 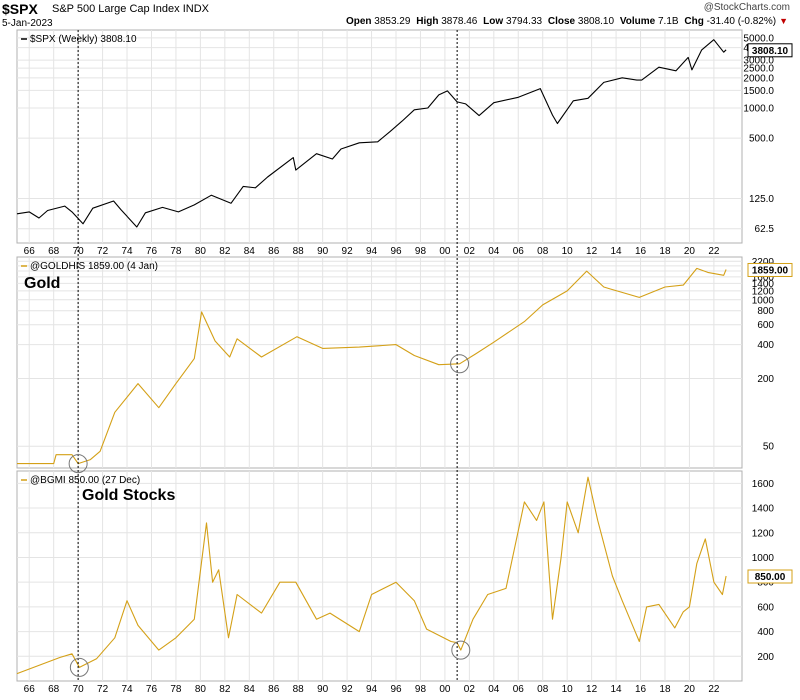 What do you see at coordinates (358, 21) in the screenshot?
I see `open-label: Open` at bounding box center [358, 21].